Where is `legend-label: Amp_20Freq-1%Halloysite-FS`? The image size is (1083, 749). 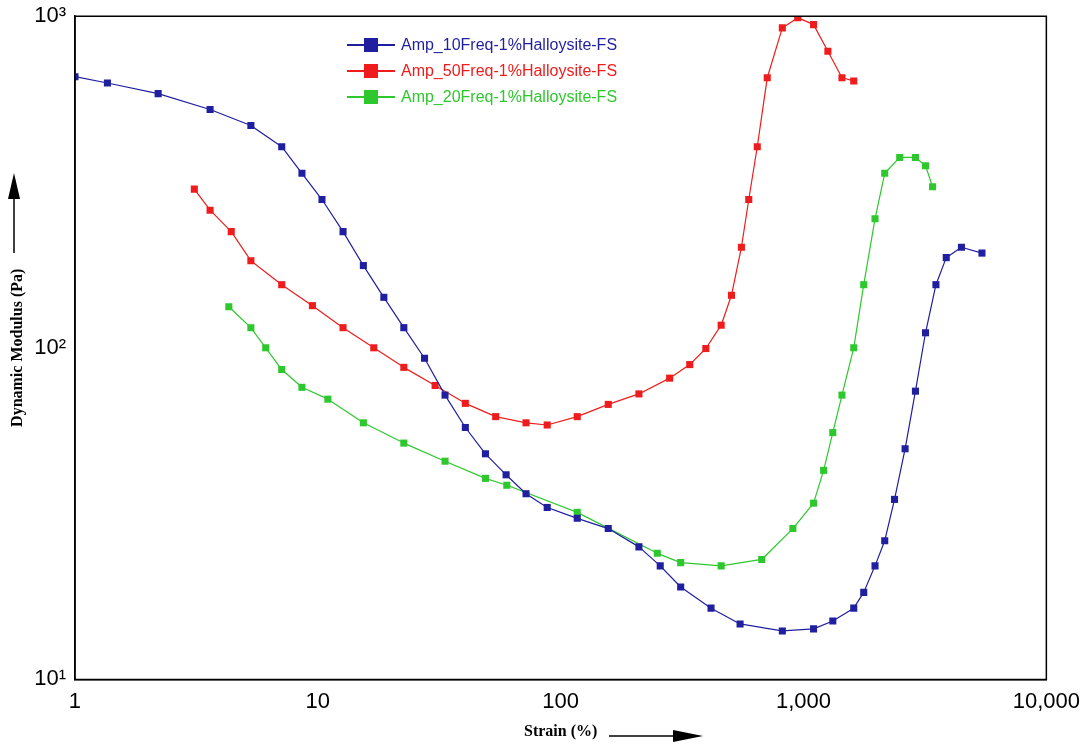 legend-label: Amp_20Freq-1%Halloysite-FS is located at coordinates (509, 97).